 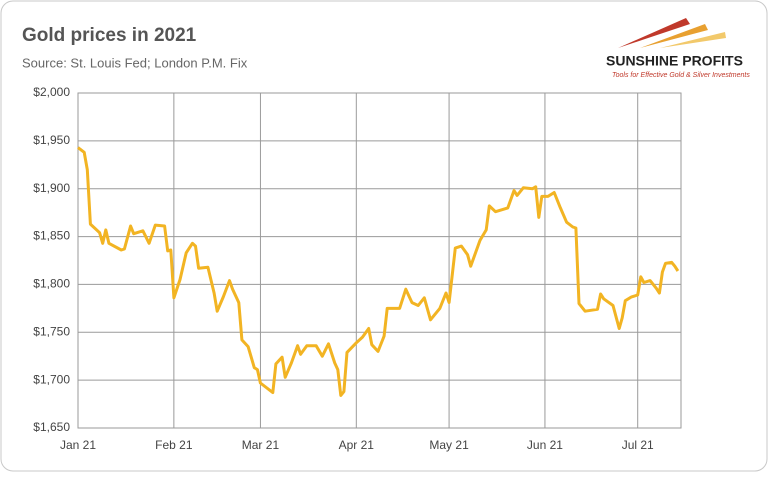 What do you see at coordinates (674, 61) in the screenshot?
I see `logo-brand: SUNSHINE PROFITS` at bounding box center [674, 61].